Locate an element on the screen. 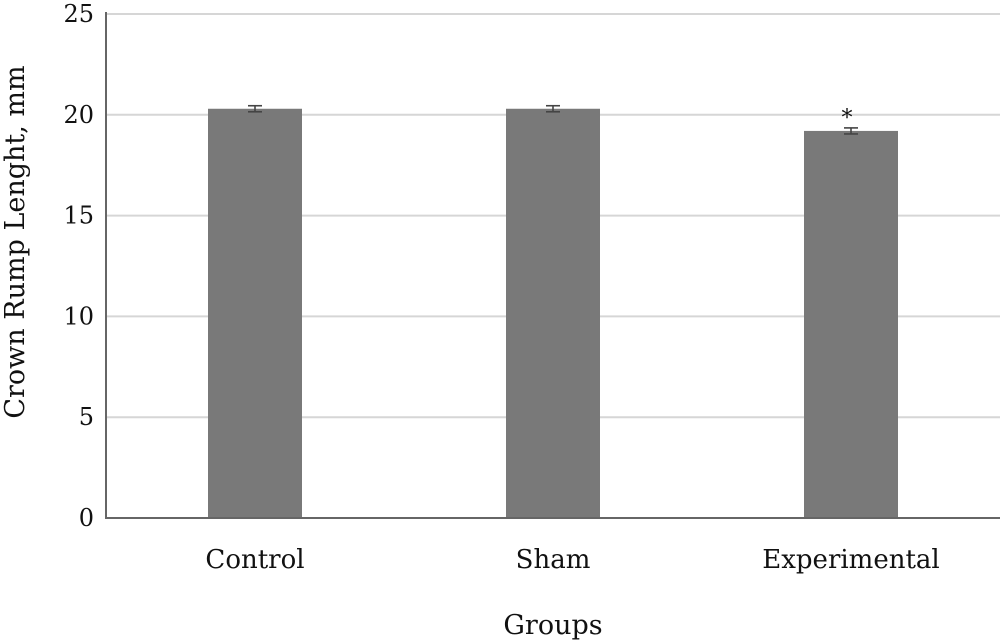 This screenshot has height=643, width=1000. annotations: * is located at coordinates (847, 118).